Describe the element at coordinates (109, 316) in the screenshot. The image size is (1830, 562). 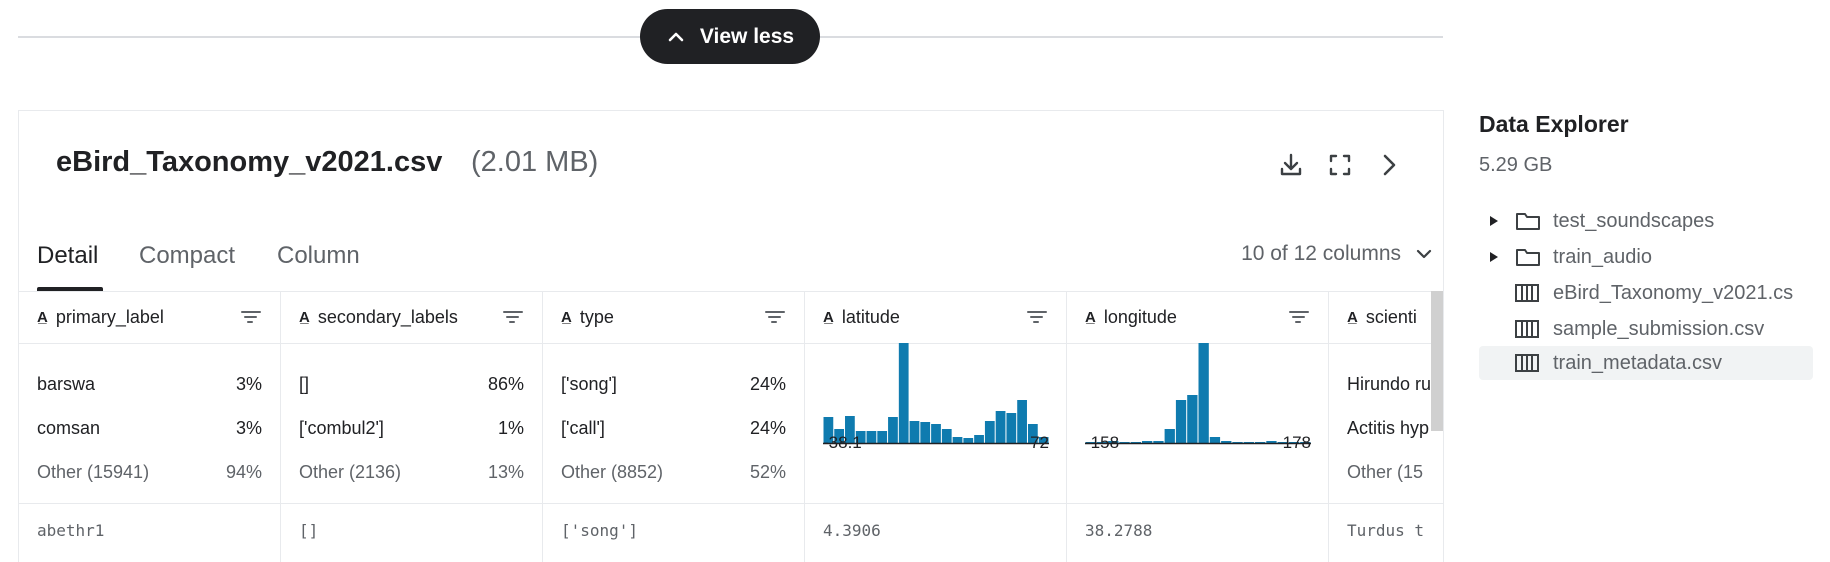
I see `column-name: primary_label` at that location.